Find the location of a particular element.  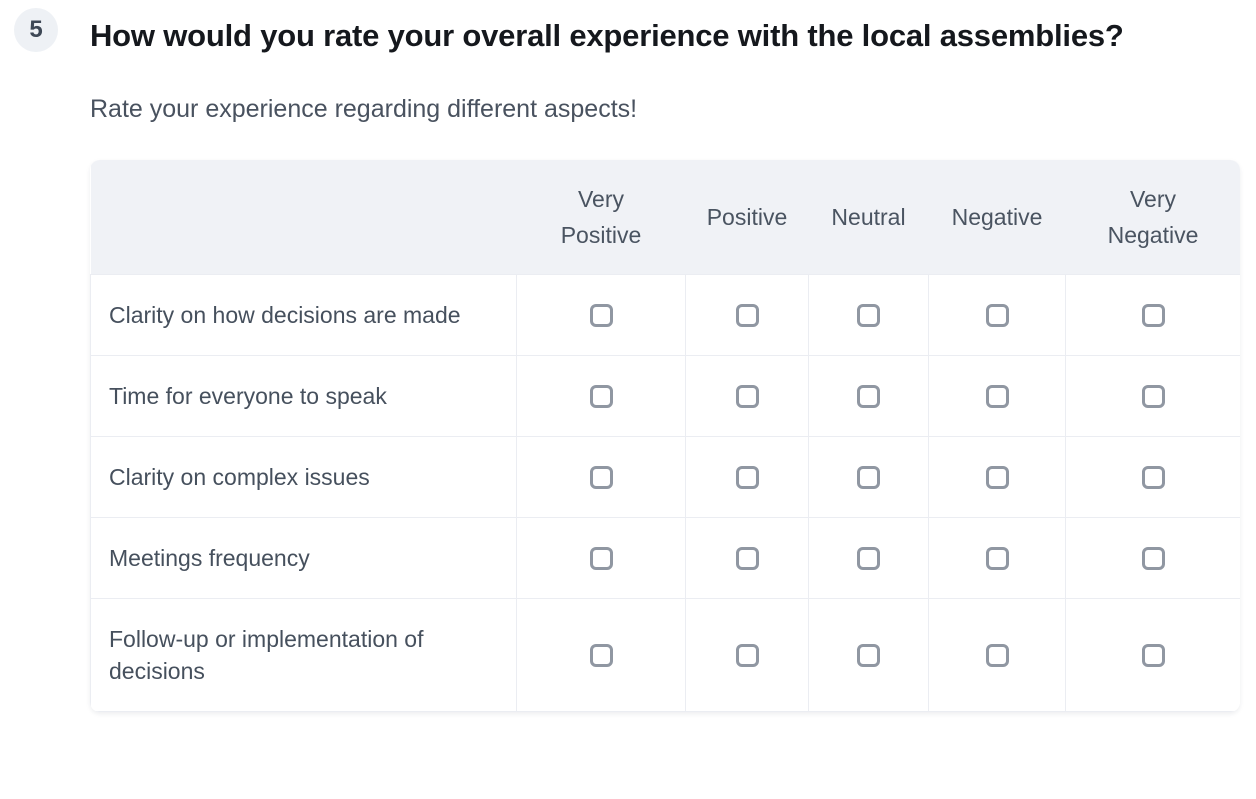

column-header-very-negative: Very Negative is located at coordinates (1152, 217).